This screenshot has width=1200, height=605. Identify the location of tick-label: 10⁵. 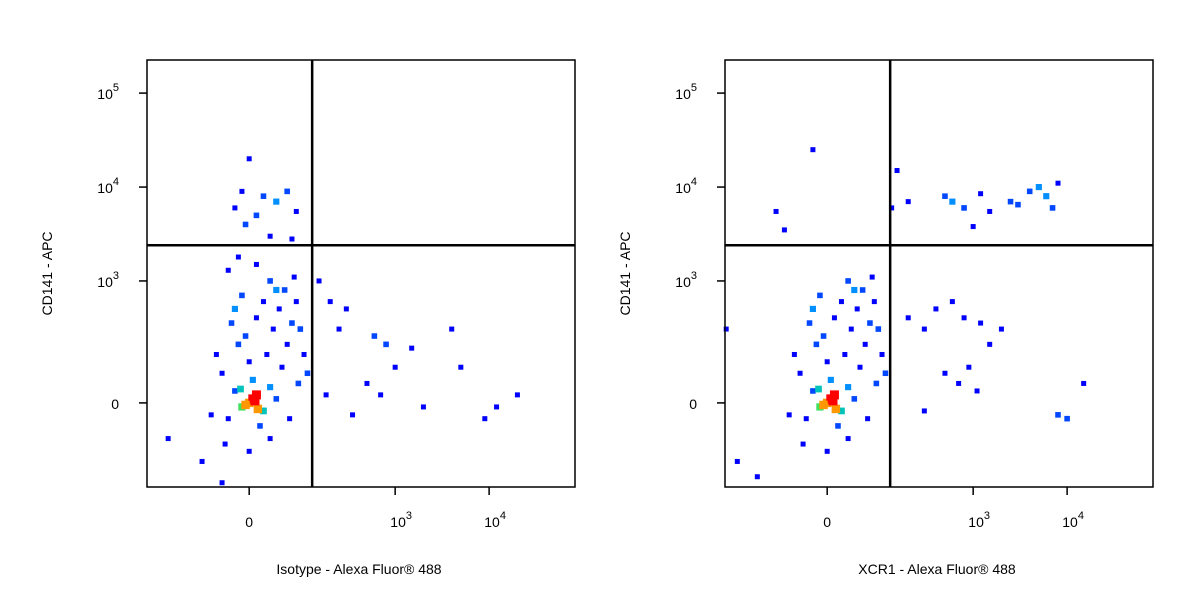
(686, 92).